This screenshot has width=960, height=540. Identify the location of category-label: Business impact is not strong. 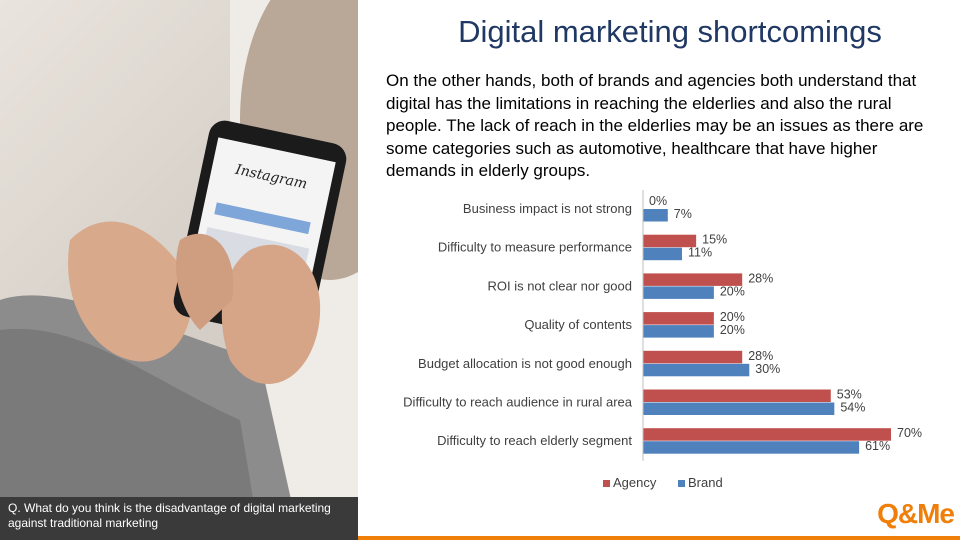
(547, 208).